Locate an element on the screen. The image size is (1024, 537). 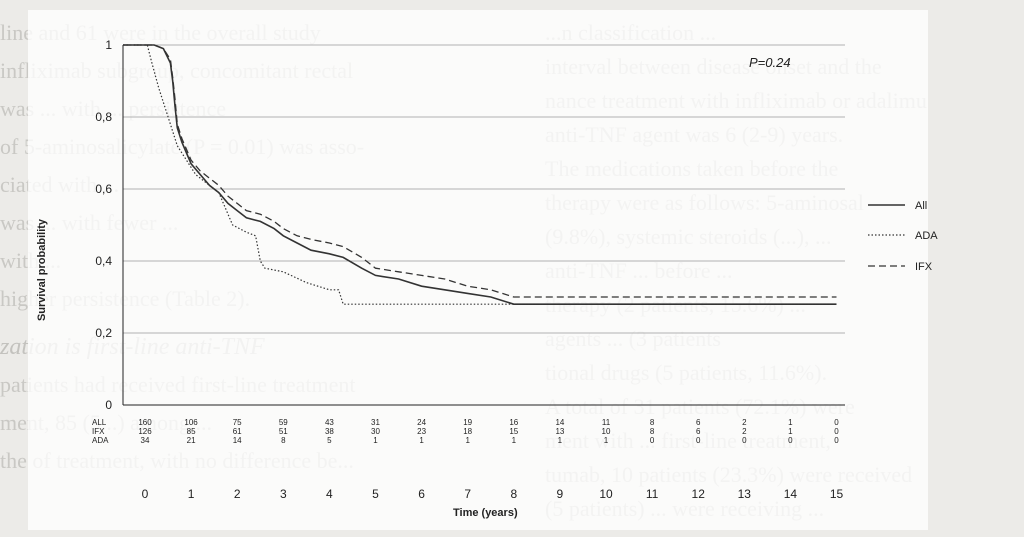
x-tick-label: 14 is located at coordinates (791, 494).